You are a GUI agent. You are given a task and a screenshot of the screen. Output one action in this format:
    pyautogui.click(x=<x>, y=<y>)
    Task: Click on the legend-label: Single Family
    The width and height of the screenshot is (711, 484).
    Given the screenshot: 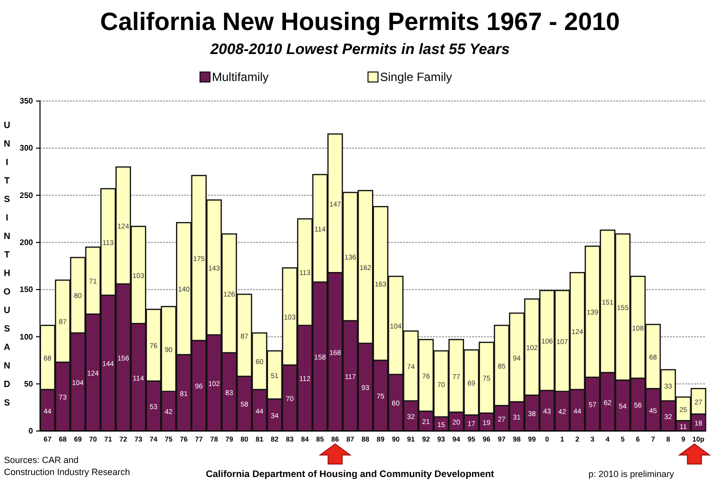 What is the action you would take?
    pyautogui.click(x=416, y=77)
    